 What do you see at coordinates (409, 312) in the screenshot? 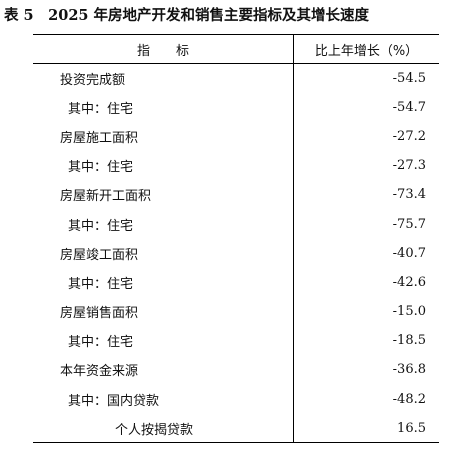
I see `growth-cell: -15.0` at bounding box center [409, 312].